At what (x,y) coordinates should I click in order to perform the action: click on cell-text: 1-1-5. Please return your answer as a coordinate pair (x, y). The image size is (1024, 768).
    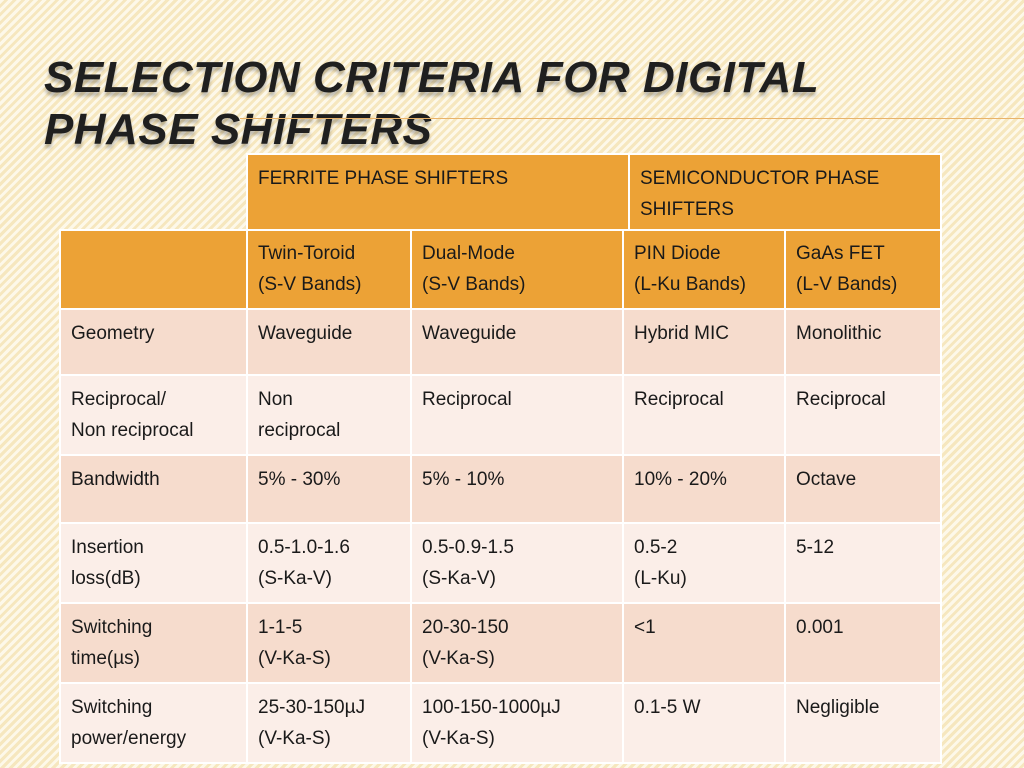
    Looking at the image, I should click on (280, 627).